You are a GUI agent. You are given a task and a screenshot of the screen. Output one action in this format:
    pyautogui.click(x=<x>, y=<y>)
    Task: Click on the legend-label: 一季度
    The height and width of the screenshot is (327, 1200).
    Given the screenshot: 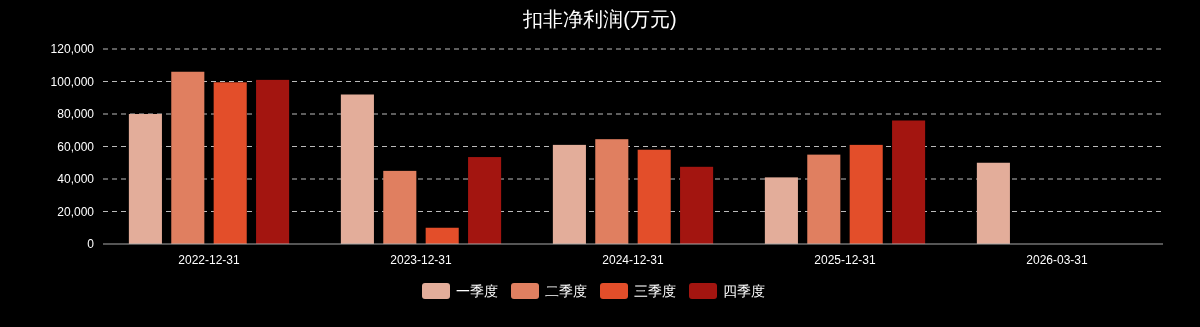 What is the action you would take?
    pyautogui.click(x=477, y=291)
    